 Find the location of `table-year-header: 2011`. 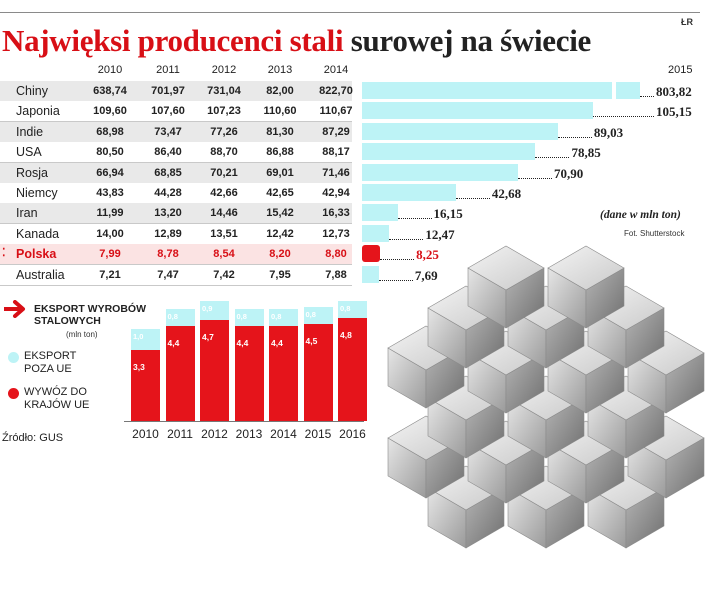

table-year-header: 2011 is located at coordinates (168, 70).